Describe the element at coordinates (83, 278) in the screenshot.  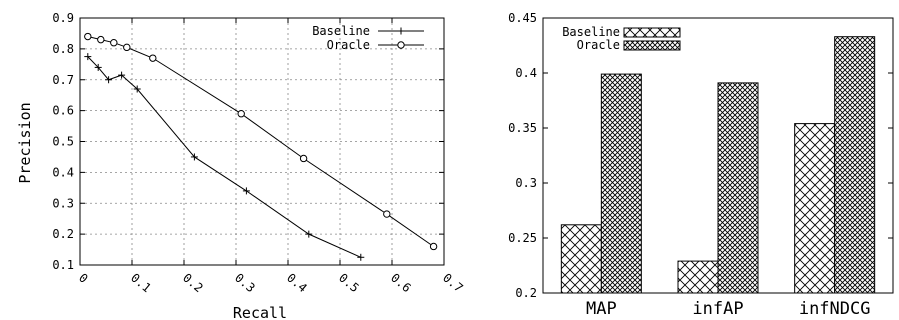
I see `x-tick-label: 0` at that location.